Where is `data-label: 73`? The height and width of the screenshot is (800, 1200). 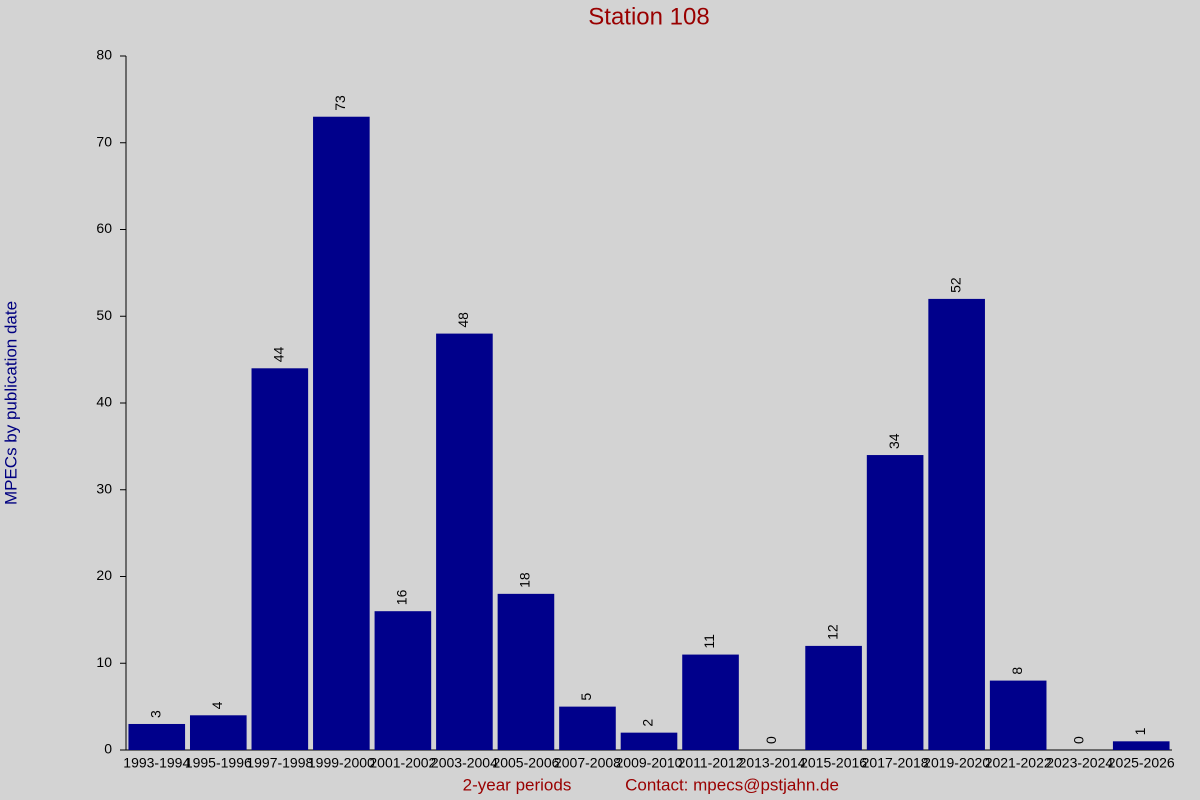 data-label: 73 is located at coordinates (340, 103).